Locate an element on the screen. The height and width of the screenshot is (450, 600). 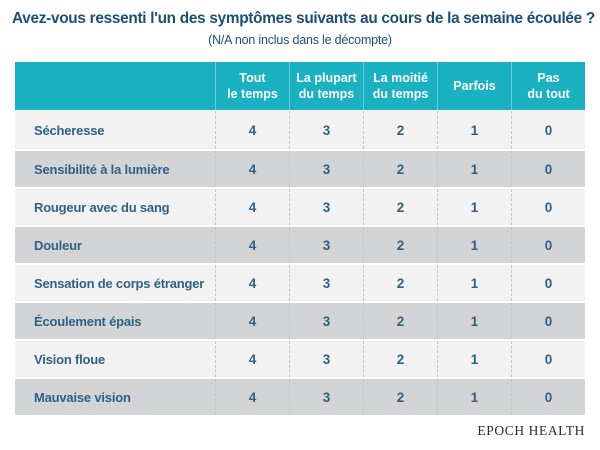
table-row: Sensibilité à la lumière 4 3 2 1 0 is located at coordinates (300, 168).